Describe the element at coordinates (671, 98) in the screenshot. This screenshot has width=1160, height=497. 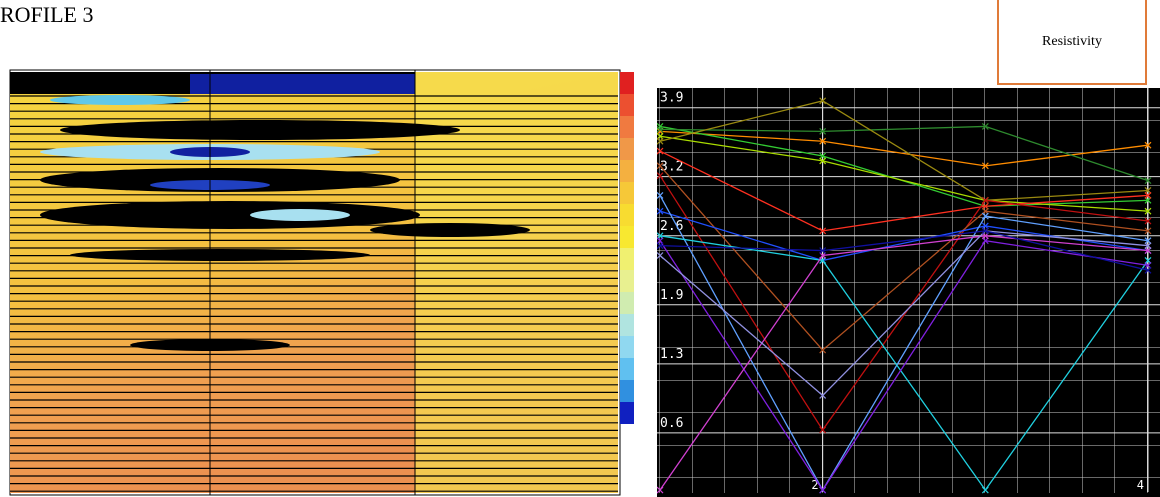
I see `y-tick-label: 3.9` at that location.